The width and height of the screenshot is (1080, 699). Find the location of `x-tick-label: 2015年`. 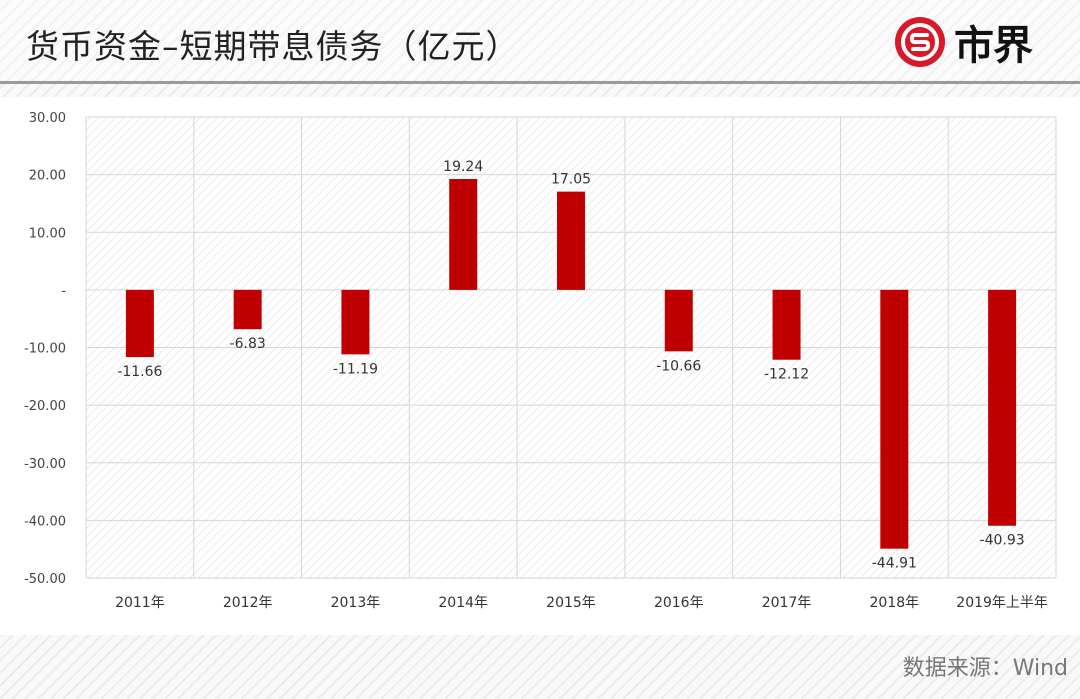

x-tick-label: 2015年 is located at coordinates (571, 603).